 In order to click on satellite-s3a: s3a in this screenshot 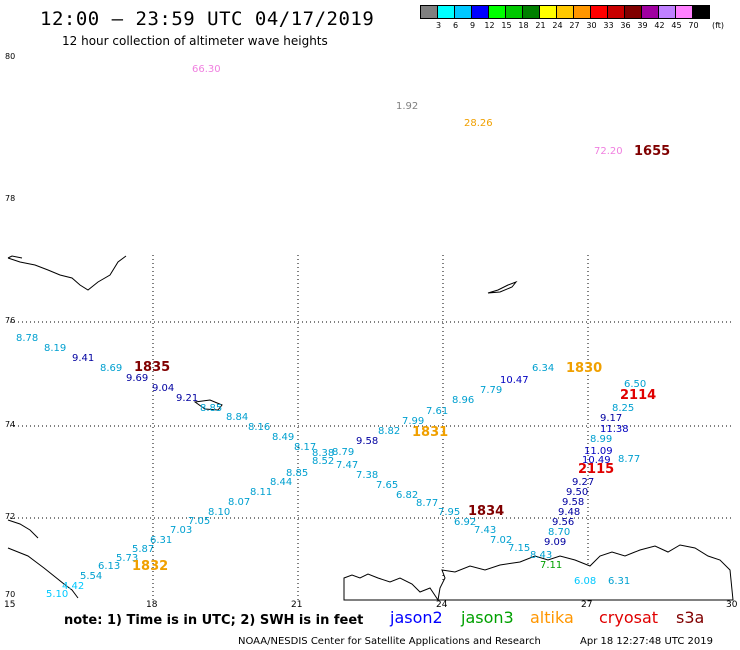, I will do `click(690, 617)`.